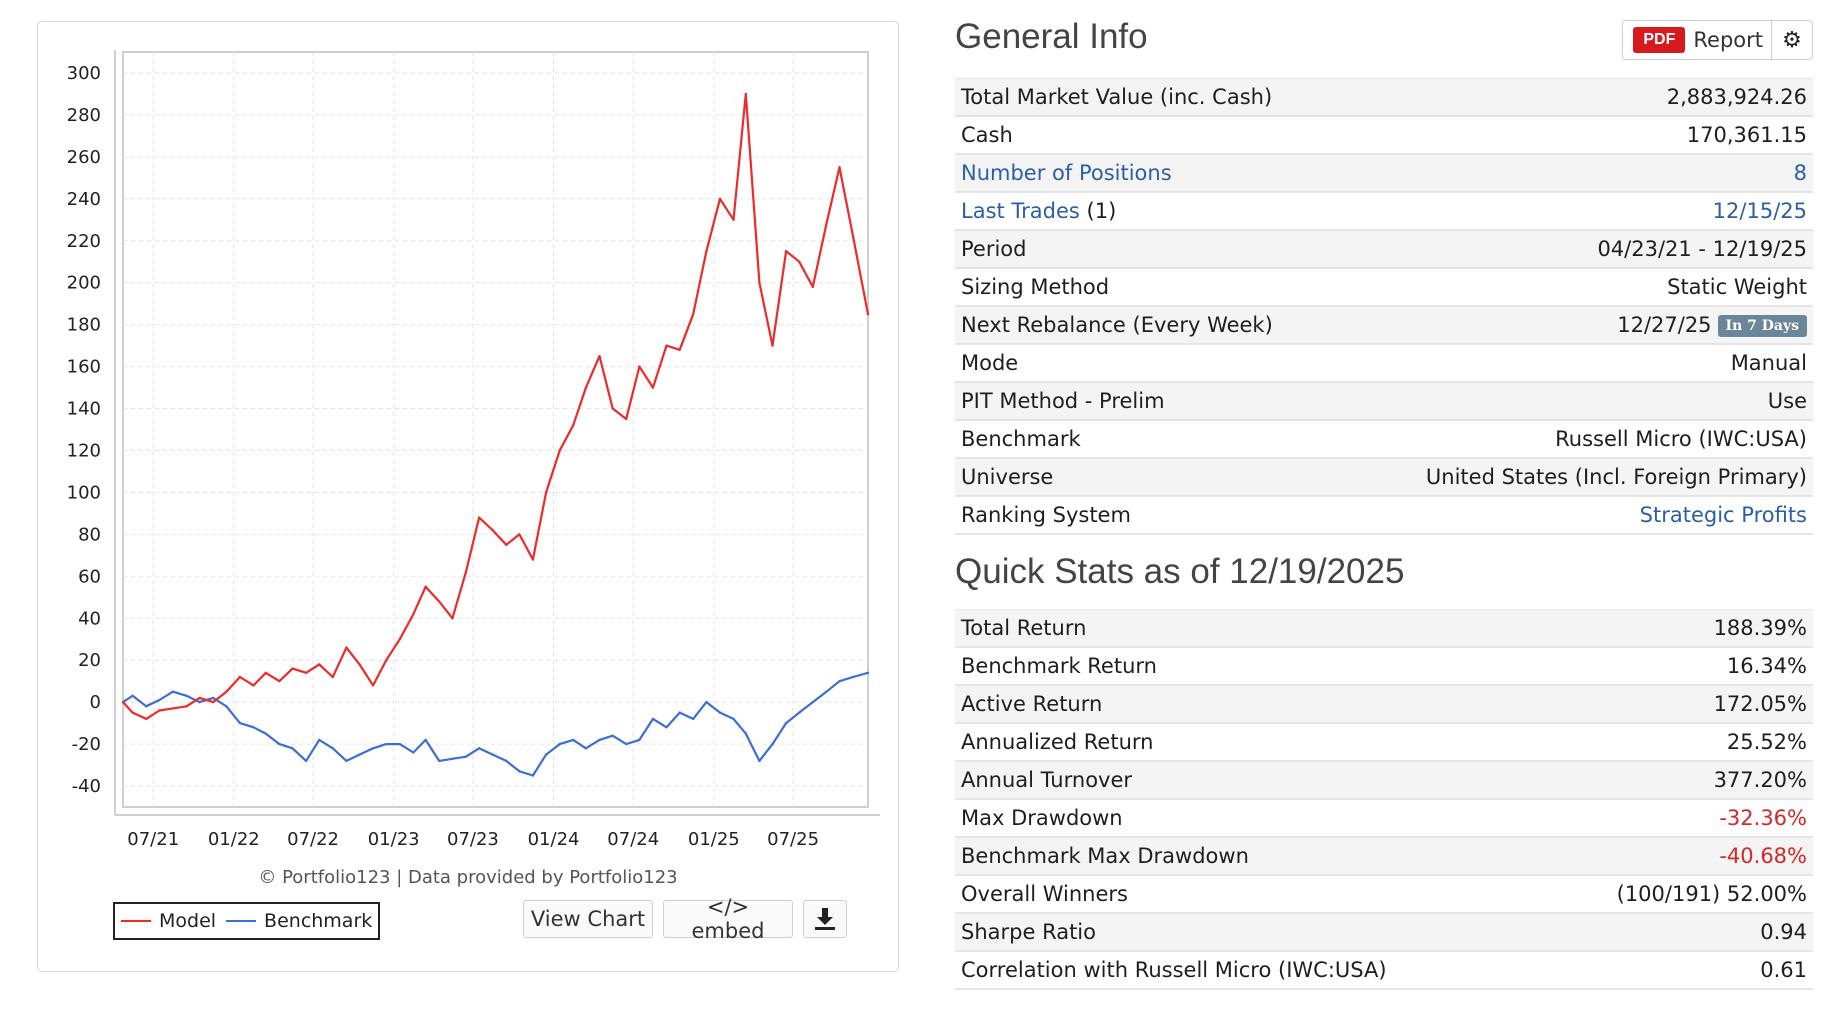 The image size is (1822, 1034). Describe the element at coordinates (1800, 173) in the screenshot. I see `positions-count-link: 8` at that location.